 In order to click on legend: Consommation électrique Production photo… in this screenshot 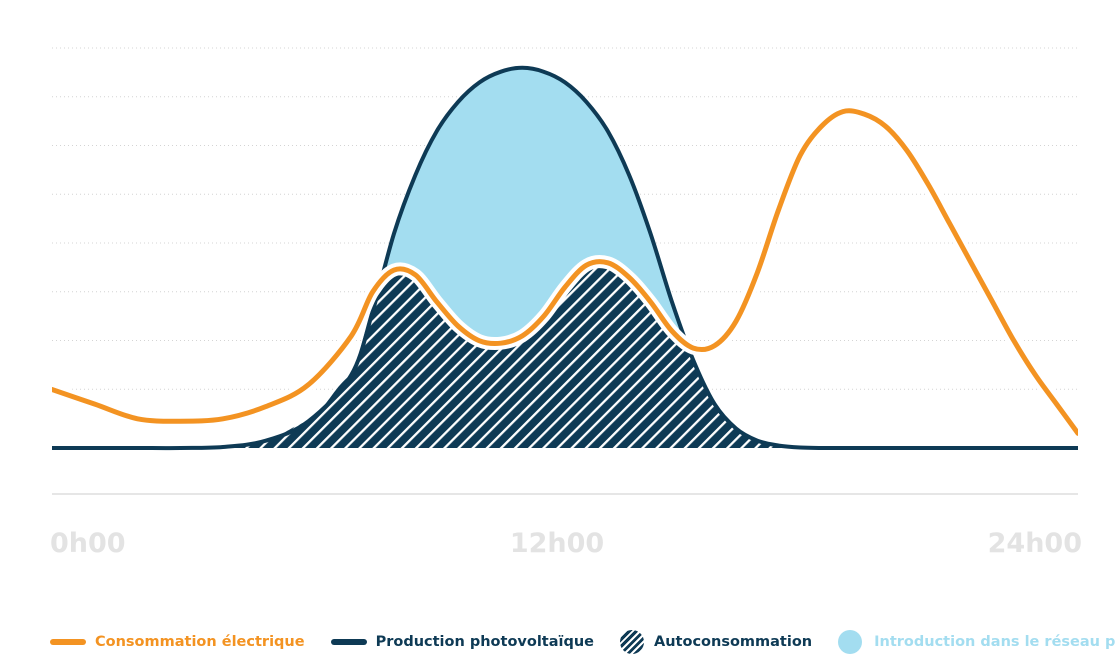, I will do `click(583, 642)`.